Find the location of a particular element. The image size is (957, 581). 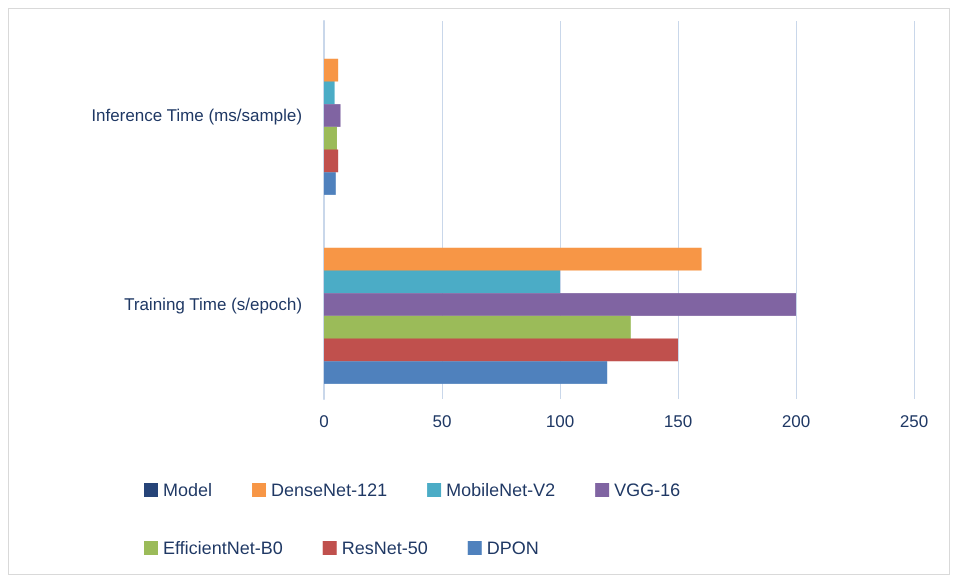

legend-label: DenseNet-121 is located at coordinates (329, 490).